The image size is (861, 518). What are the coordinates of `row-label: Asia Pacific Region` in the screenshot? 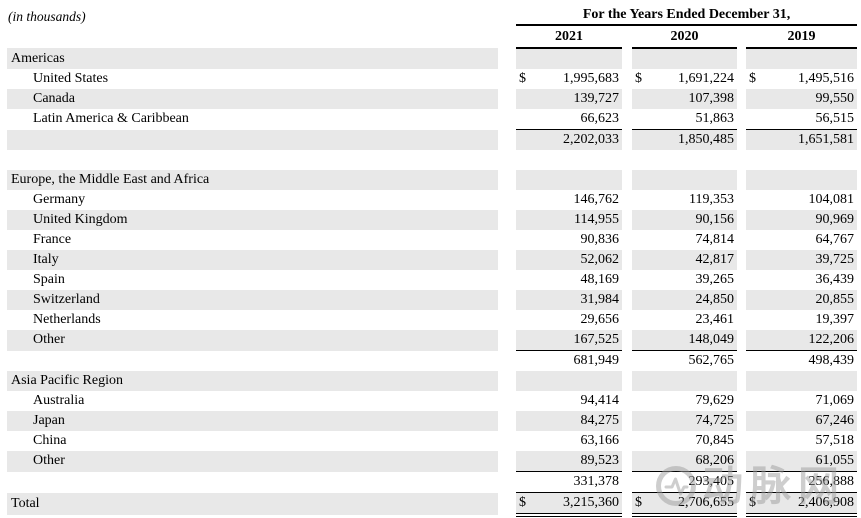 It's located at (252, 381).